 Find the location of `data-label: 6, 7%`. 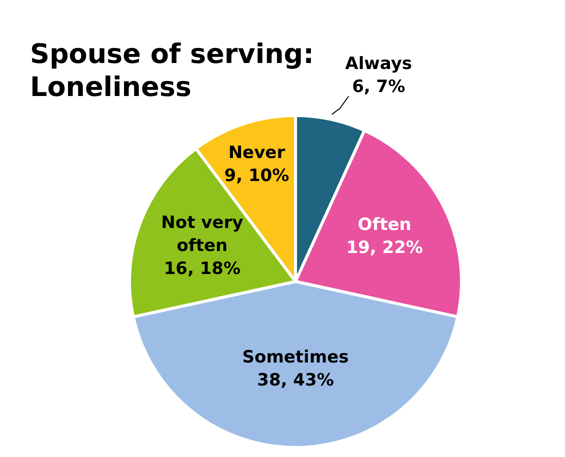

data-label: 6, 7% is located at coordinates (379, 87).